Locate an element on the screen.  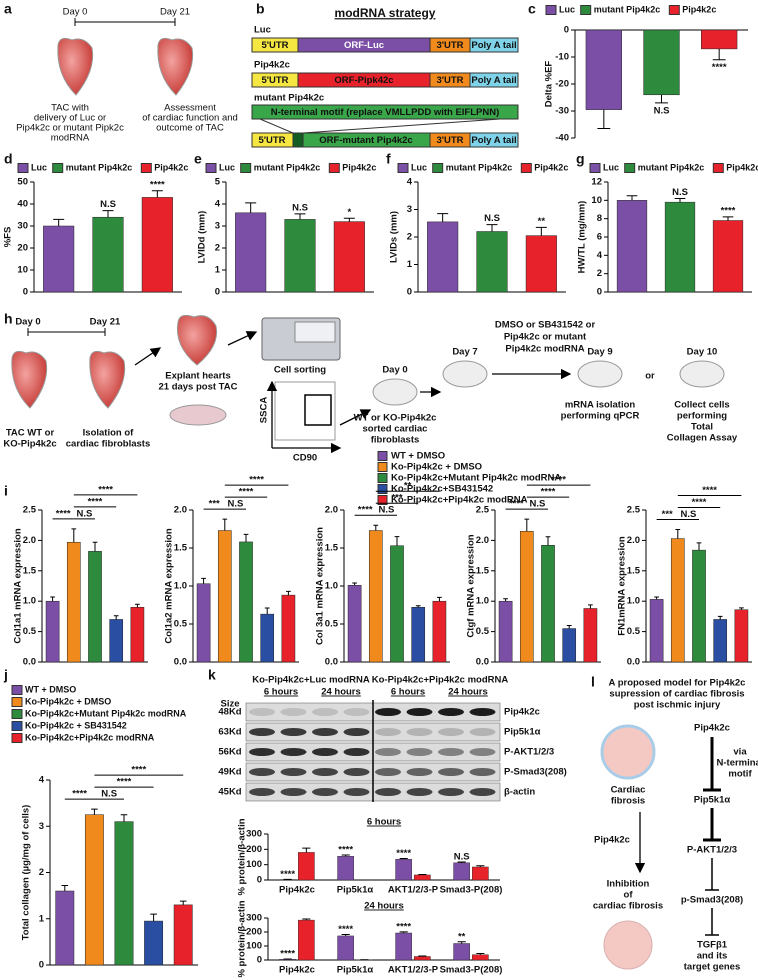
protein-label: P-Smad3(208) is located at coordinates (535, 772).